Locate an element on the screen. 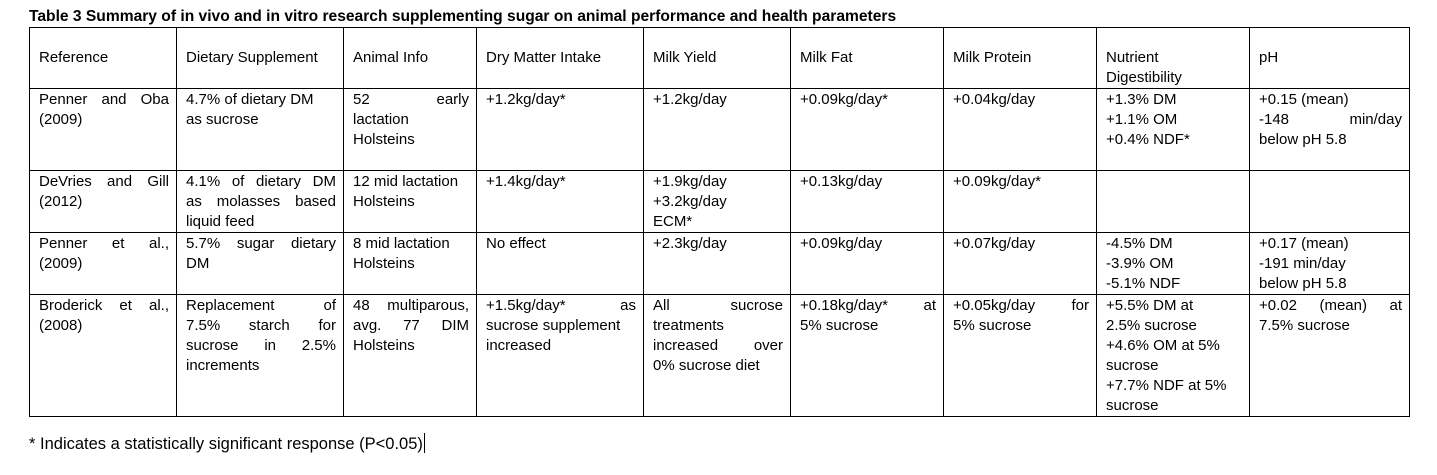 This screenshot has height=475, width=1437. cell-milk-yield: +2.3kg/day is located at coordinates (717, 263).